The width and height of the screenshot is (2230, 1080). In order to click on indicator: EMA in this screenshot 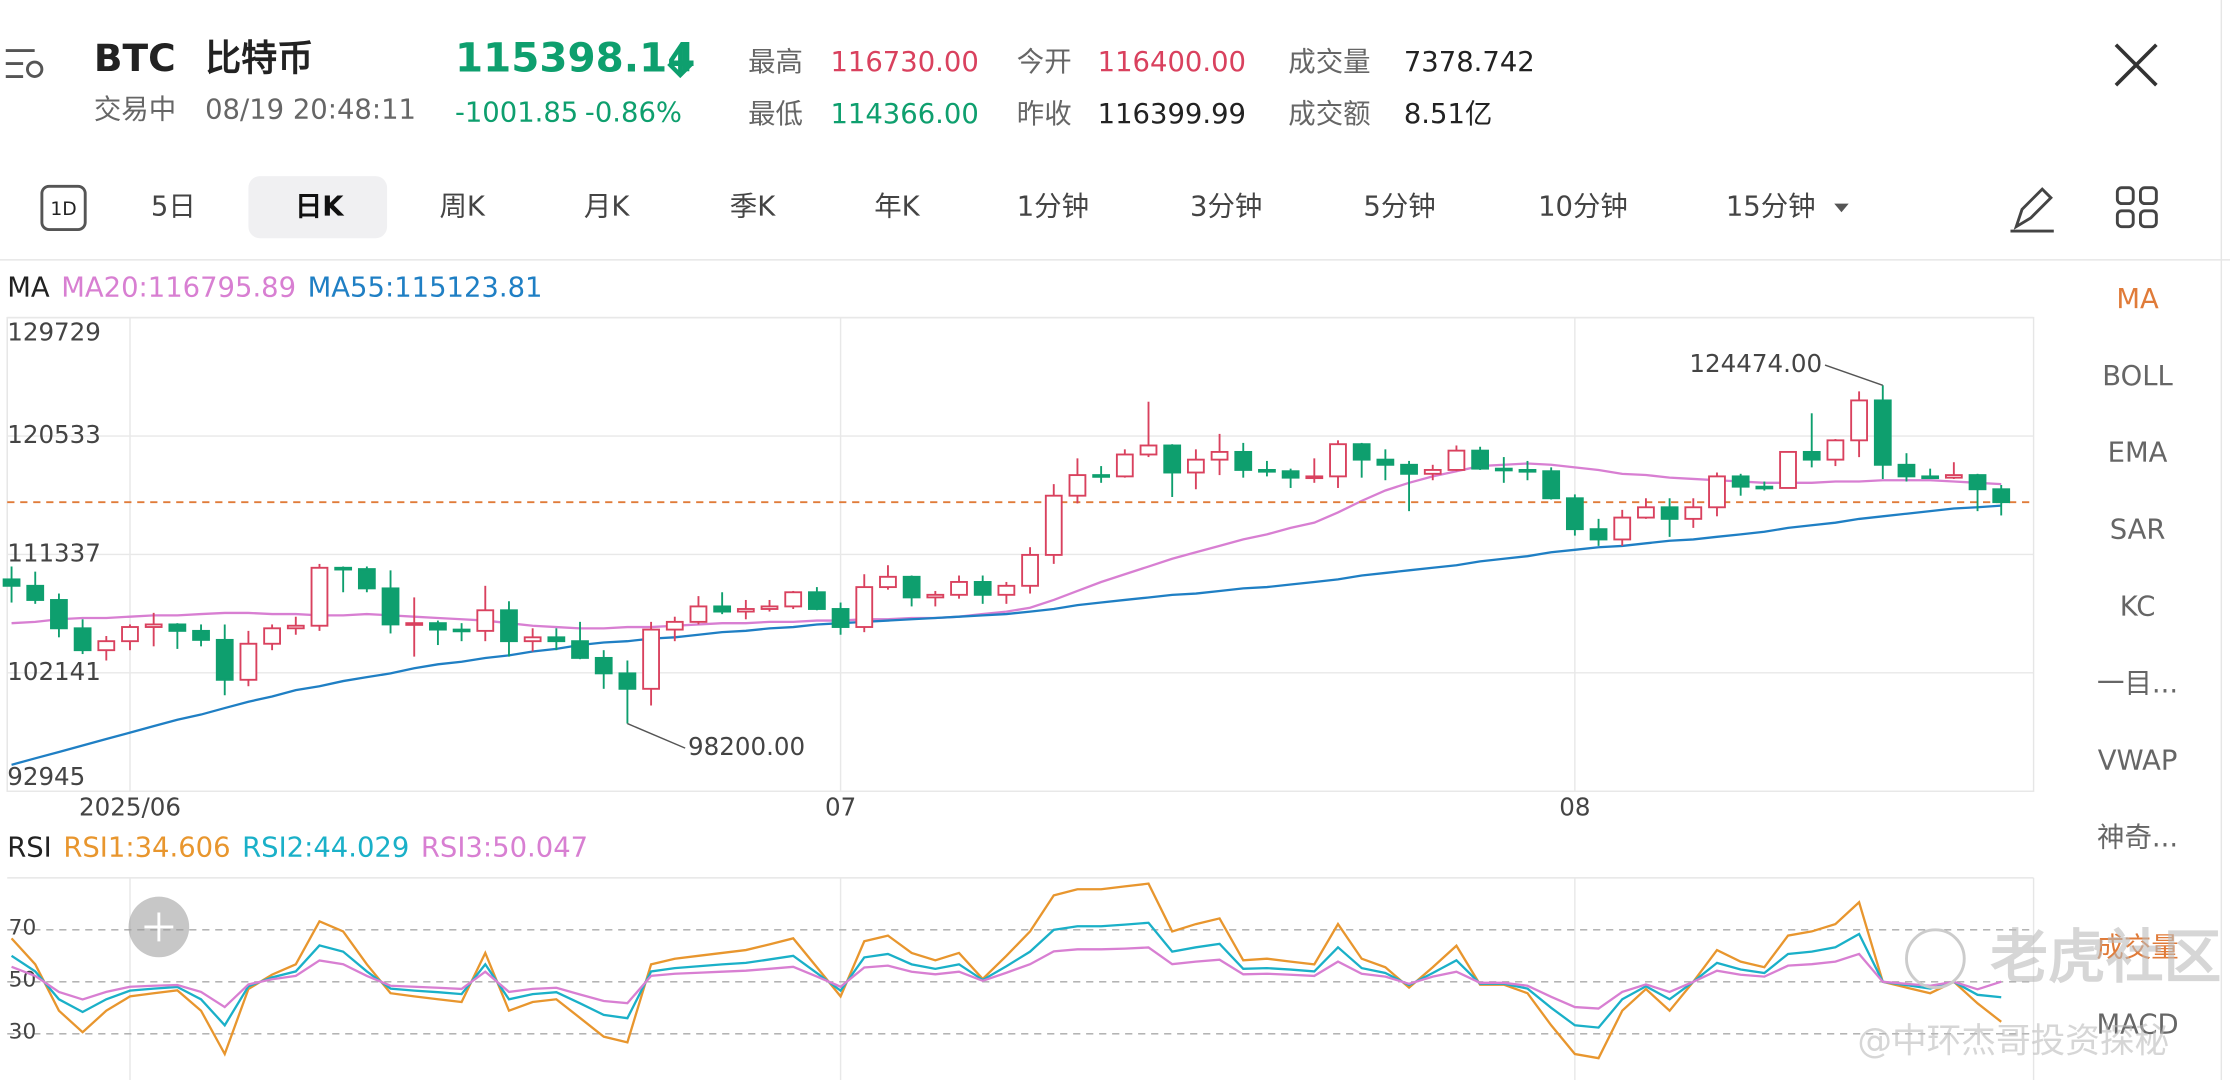, I will do `click(2138, 453)`.